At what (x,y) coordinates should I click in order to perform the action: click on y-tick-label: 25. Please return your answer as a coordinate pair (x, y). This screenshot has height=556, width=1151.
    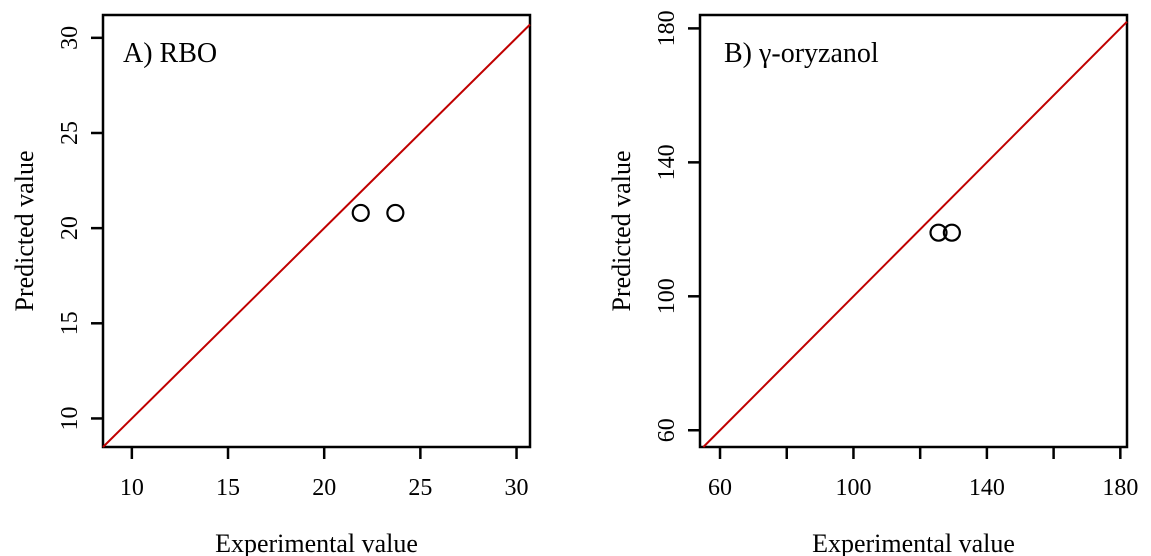
    Looking at the image, I should click on (70, 133).